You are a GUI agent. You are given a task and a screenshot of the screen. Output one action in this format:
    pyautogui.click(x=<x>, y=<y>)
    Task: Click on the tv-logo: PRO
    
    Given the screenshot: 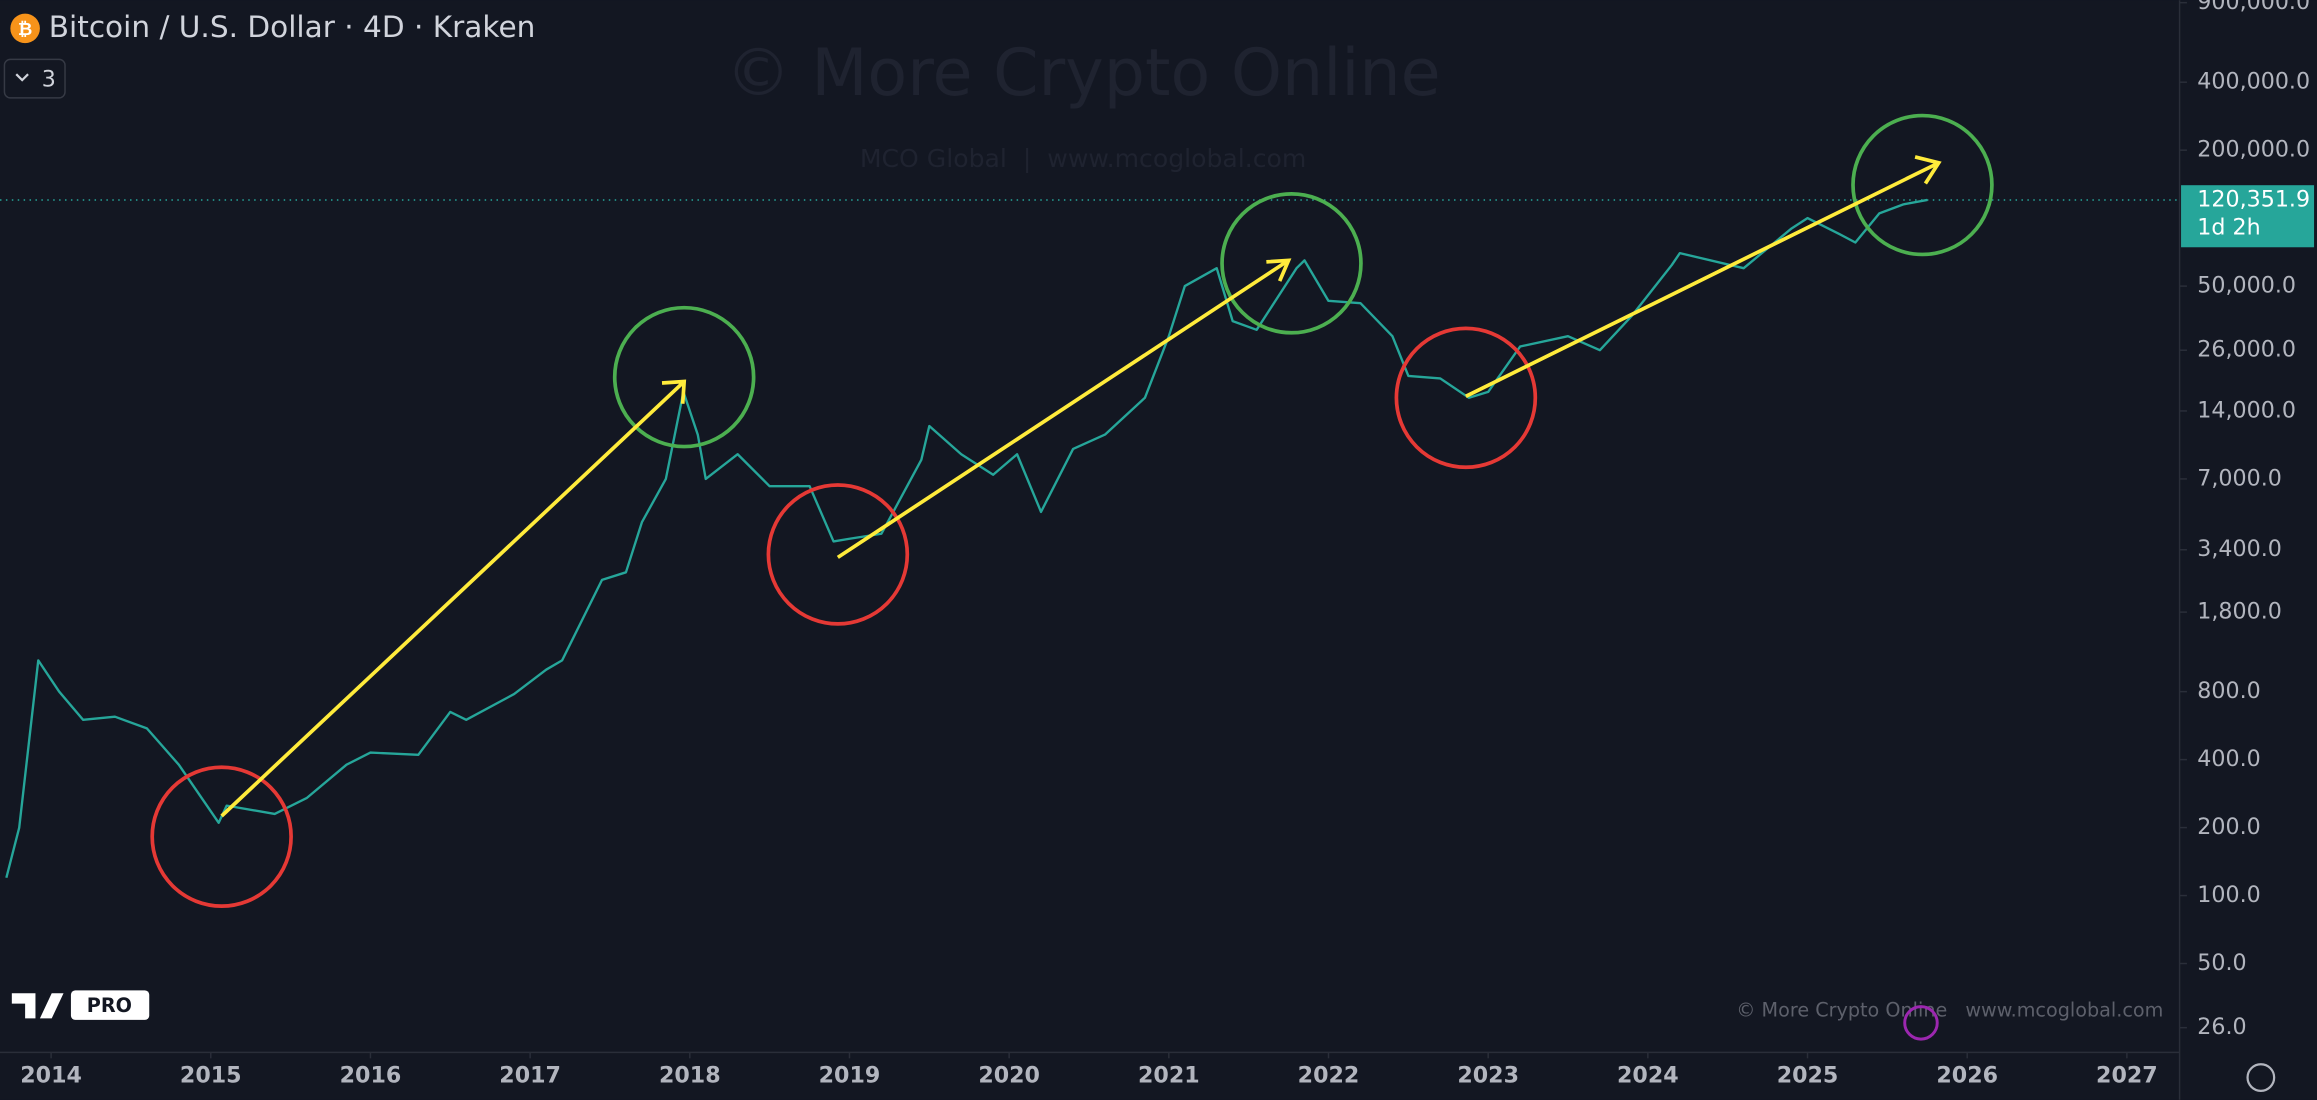 What is the action you would take?
    pyautogui.click(x=80, y=1005)
    